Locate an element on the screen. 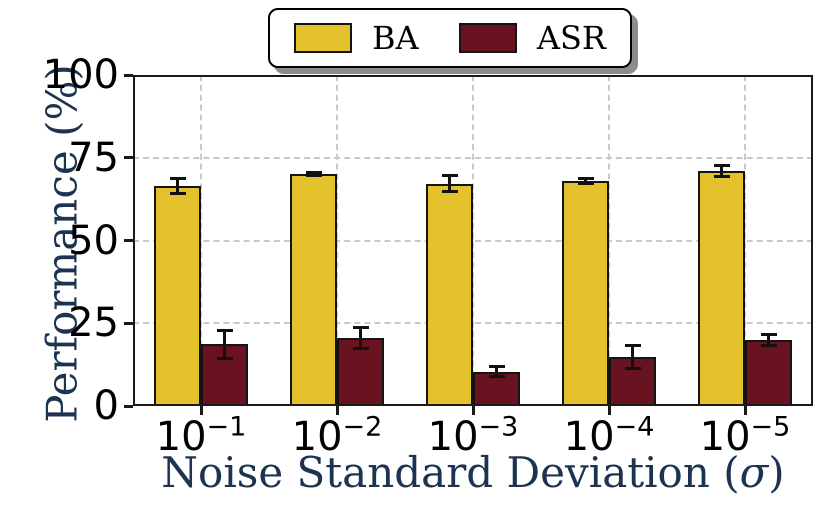  x-tick-label: 10−3 is located at coordinates (473, 435).